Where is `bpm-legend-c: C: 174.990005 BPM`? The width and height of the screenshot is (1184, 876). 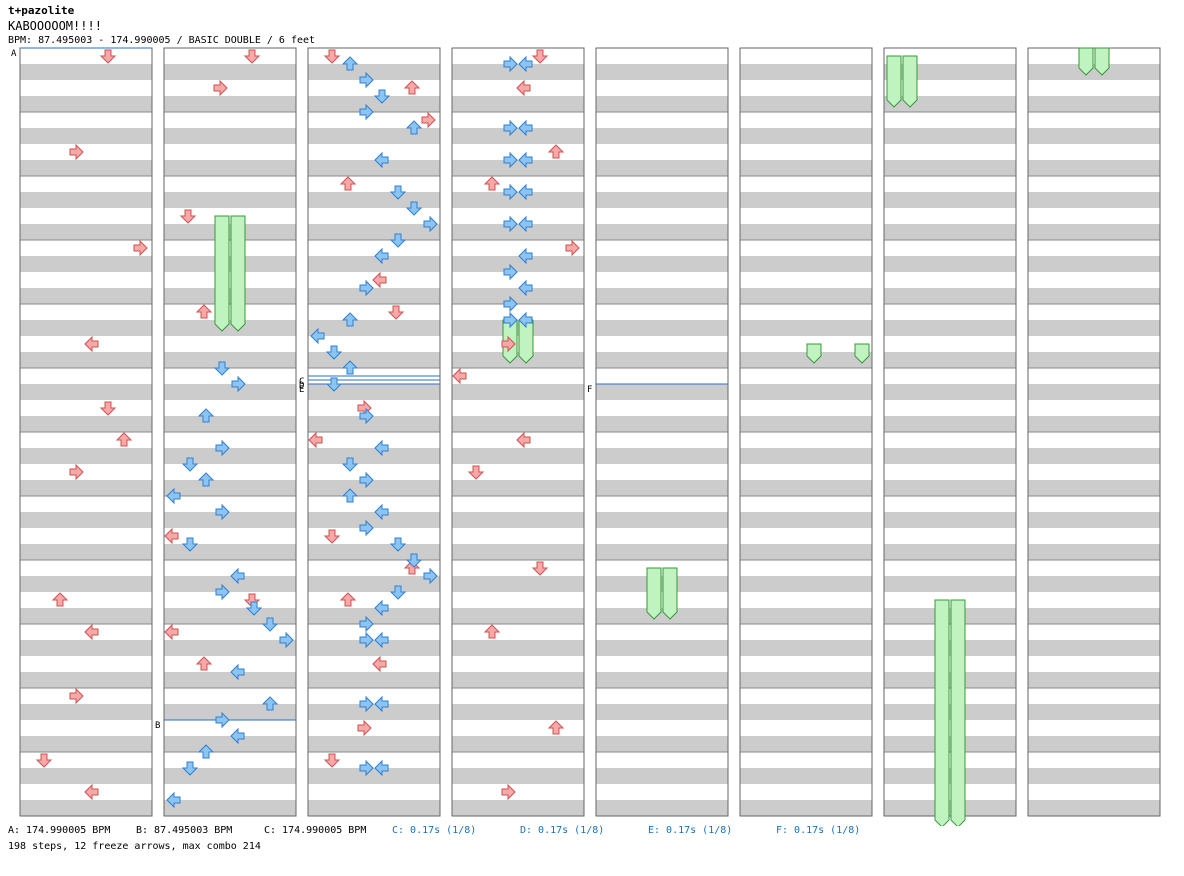
bpm-legend-c: C: 174.990005 BPM is located at coordinates (315, 830).